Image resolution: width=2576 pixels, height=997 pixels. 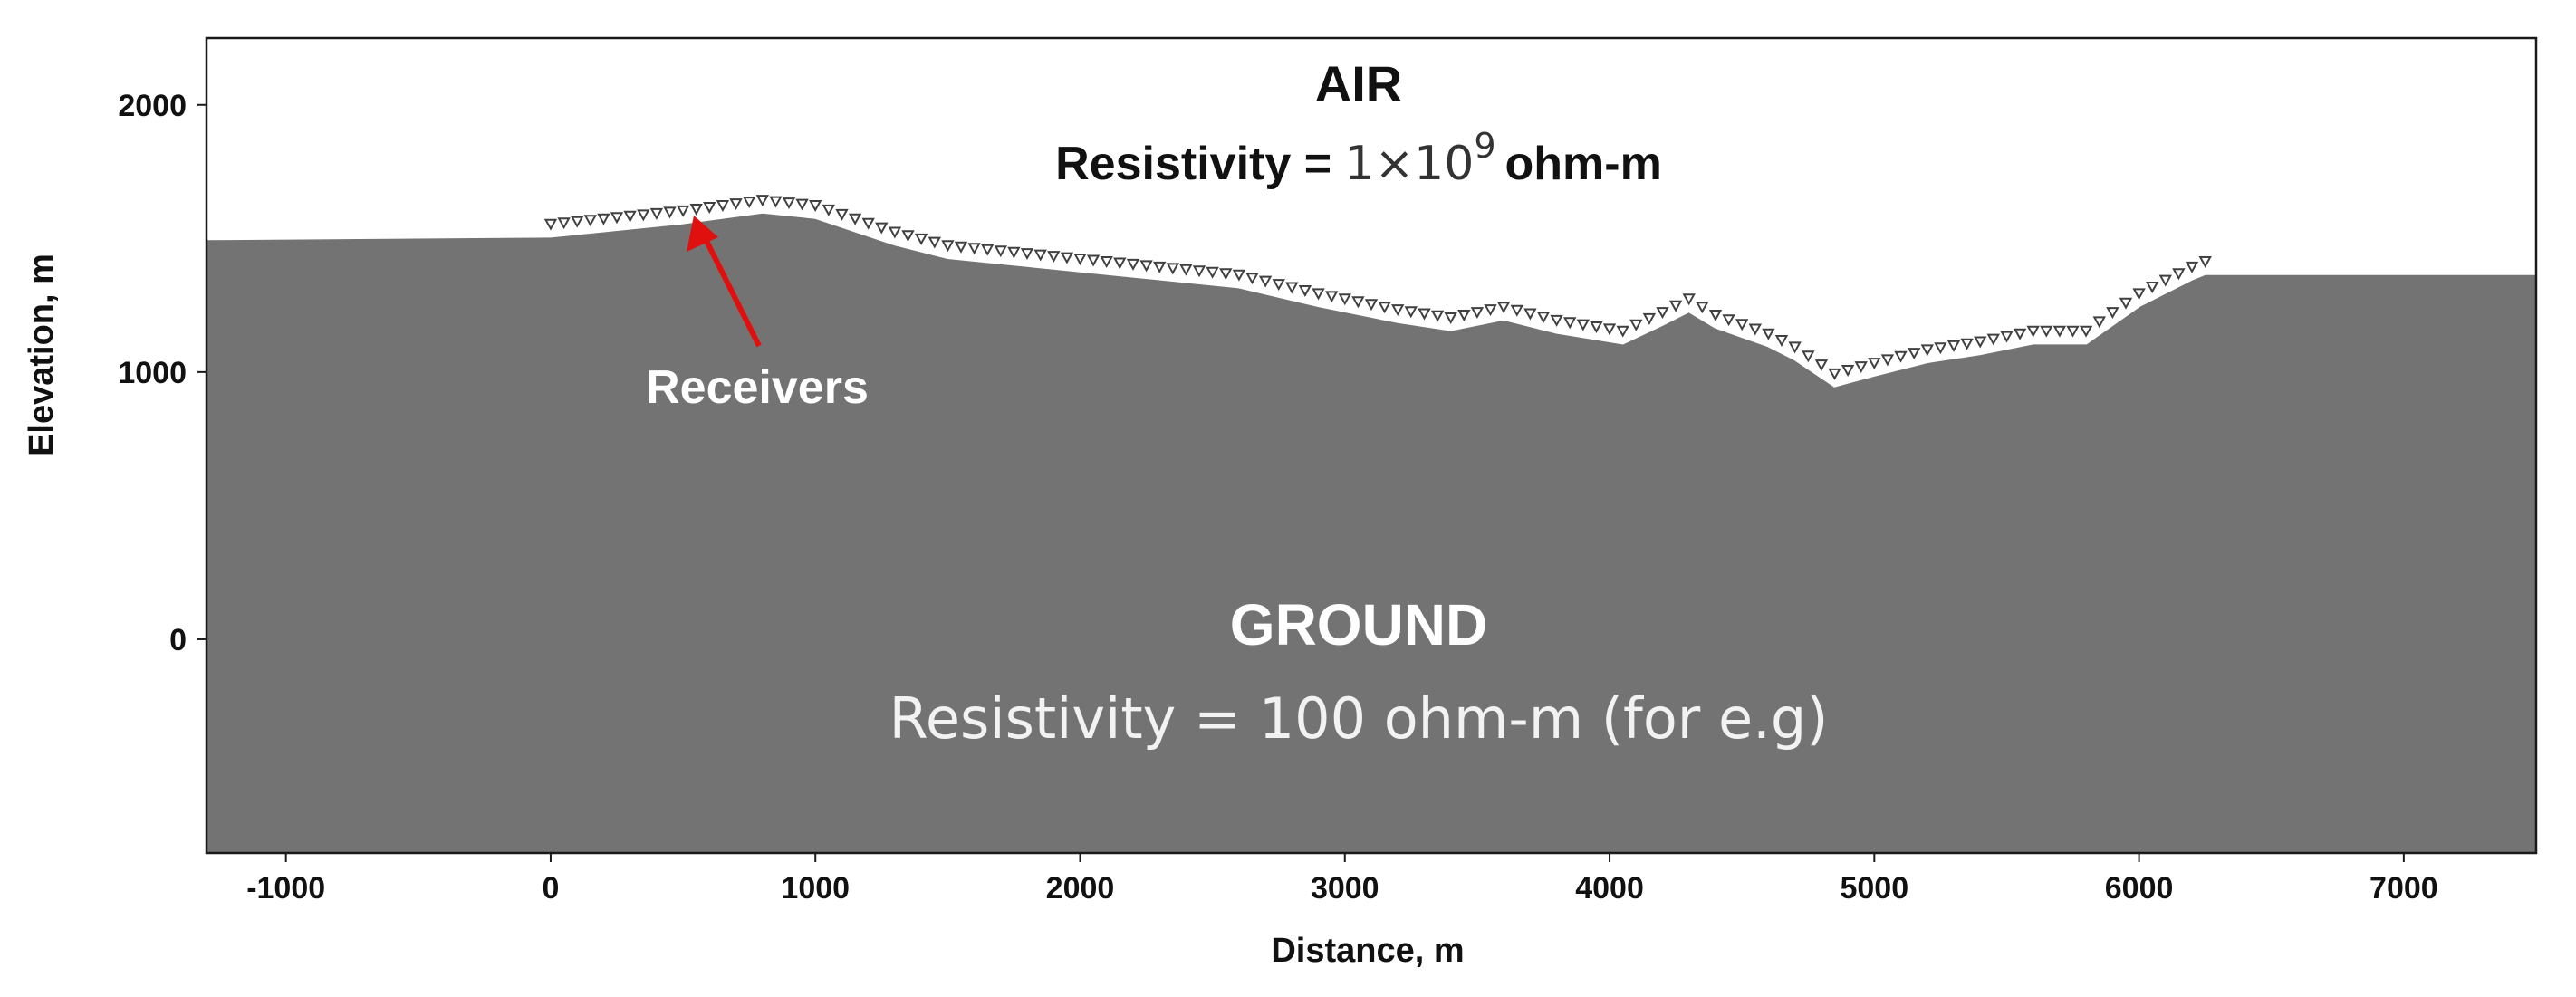 What do you see at coordinates (1358, 624) in the screenshot?
I see `ground-title: GROUND` at bounding box center [1358, 624].